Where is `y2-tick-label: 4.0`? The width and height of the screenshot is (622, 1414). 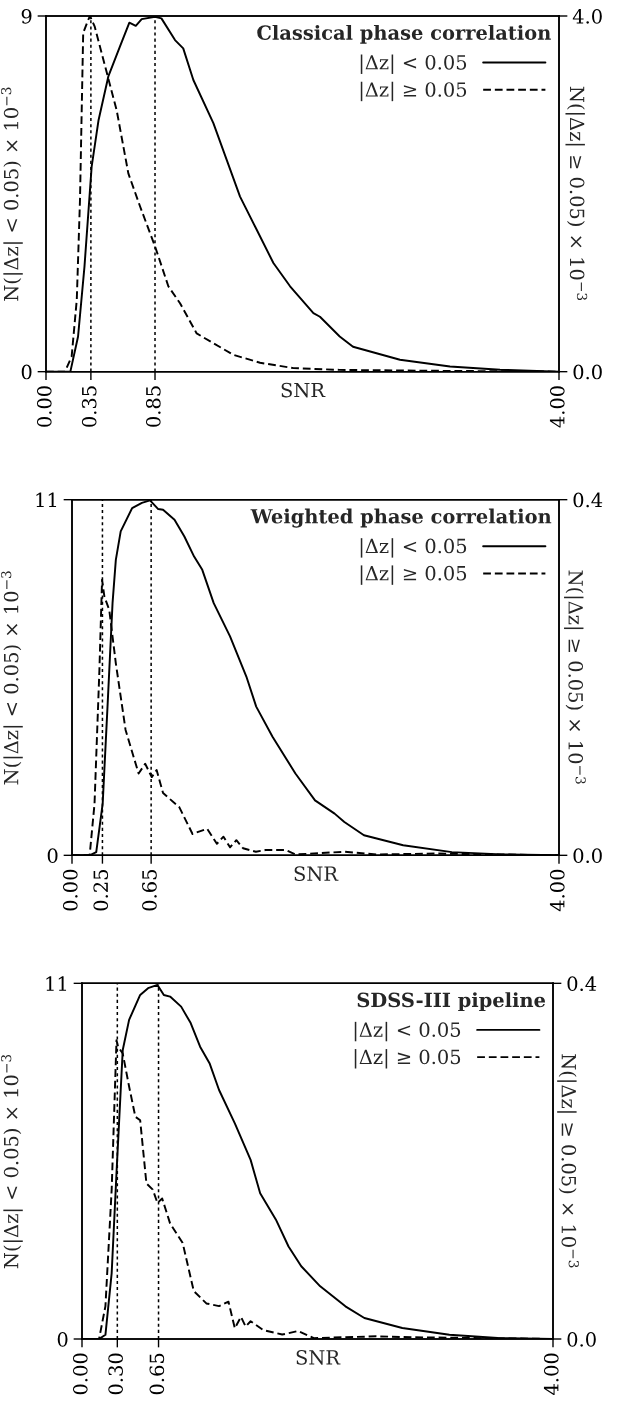
y2-tick-label: 4.0 is located at coordinates (587, 16).